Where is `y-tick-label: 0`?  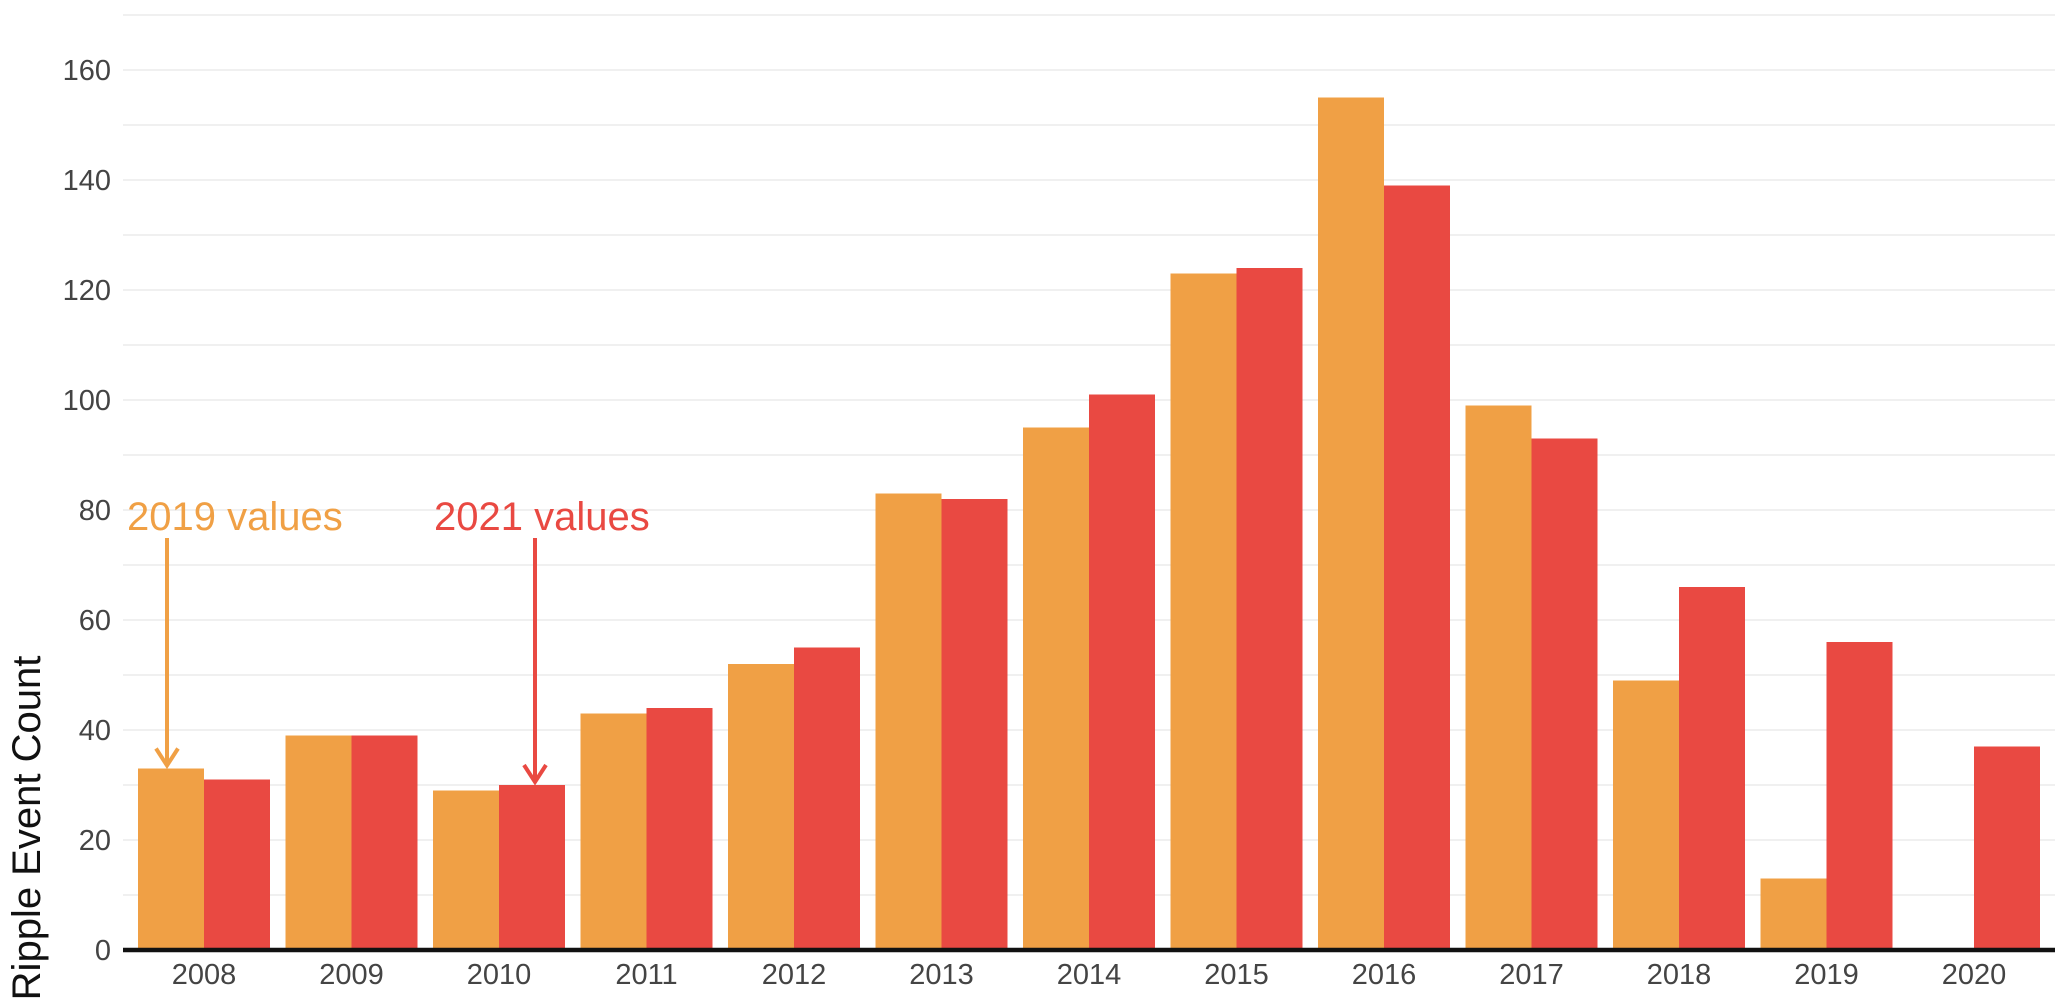
y-tick-label: 0 is located at coordinates (103, 951).